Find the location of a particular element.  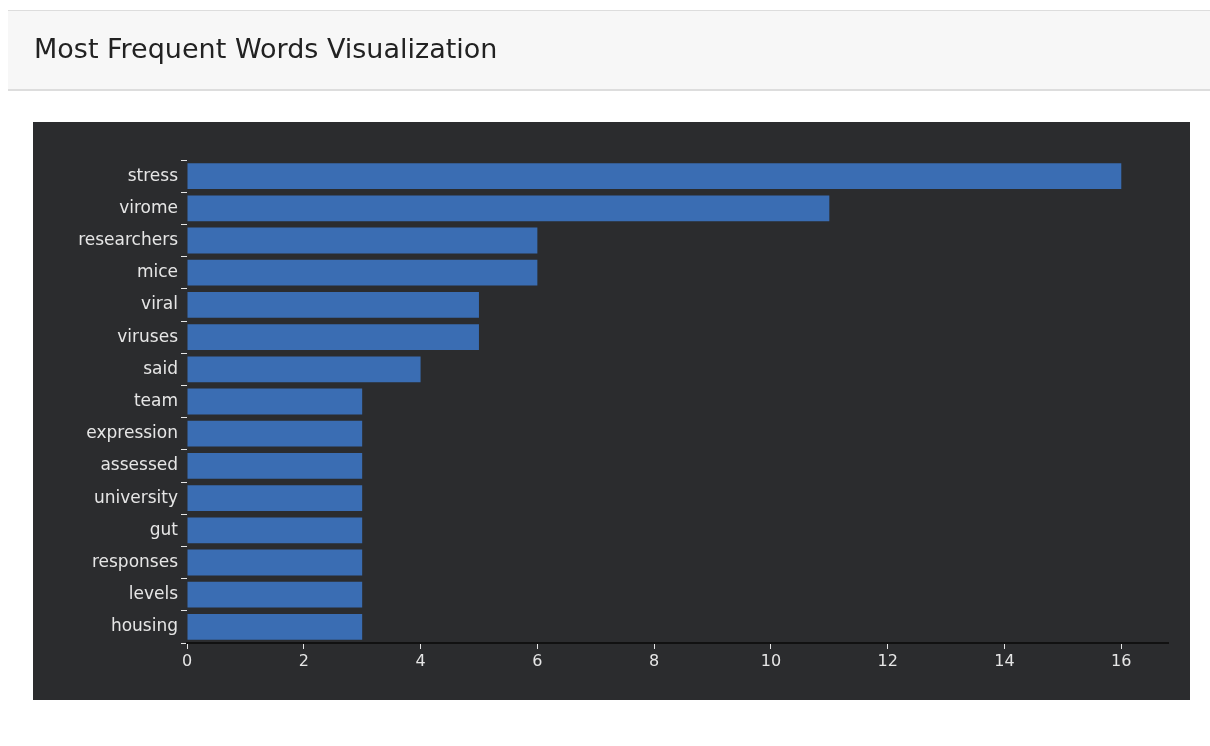

x-tick-label: 0 is located at coordinates (187, 660).